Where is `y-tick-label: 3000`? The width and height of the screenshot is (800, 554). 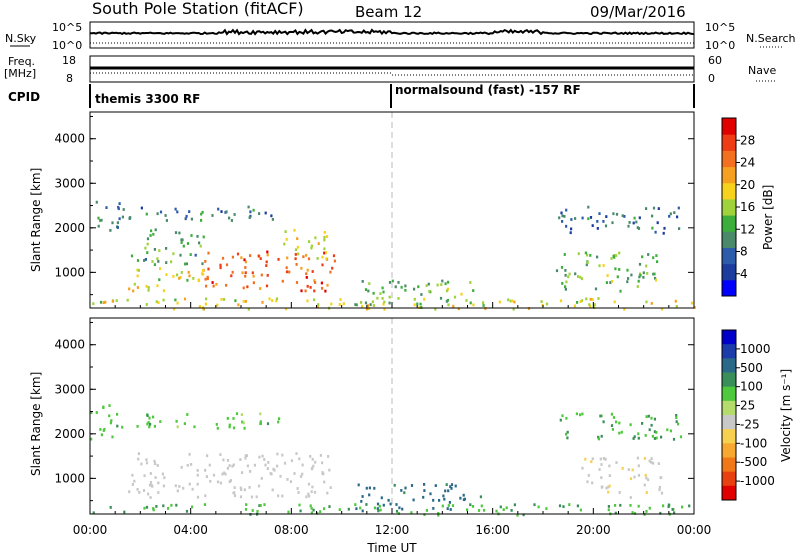
y-tick-label: 3000 is located at coordinates (69, 389).